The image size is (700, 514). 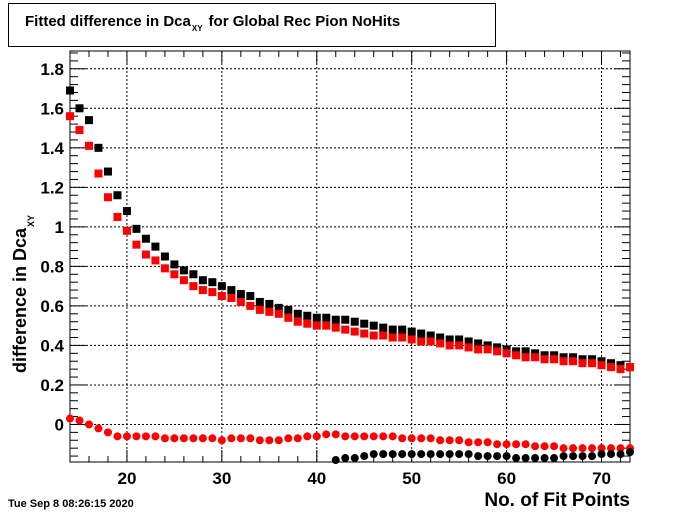 I want to click on y-axis-label: difference in DcaXY, so click(x=23, y=258).